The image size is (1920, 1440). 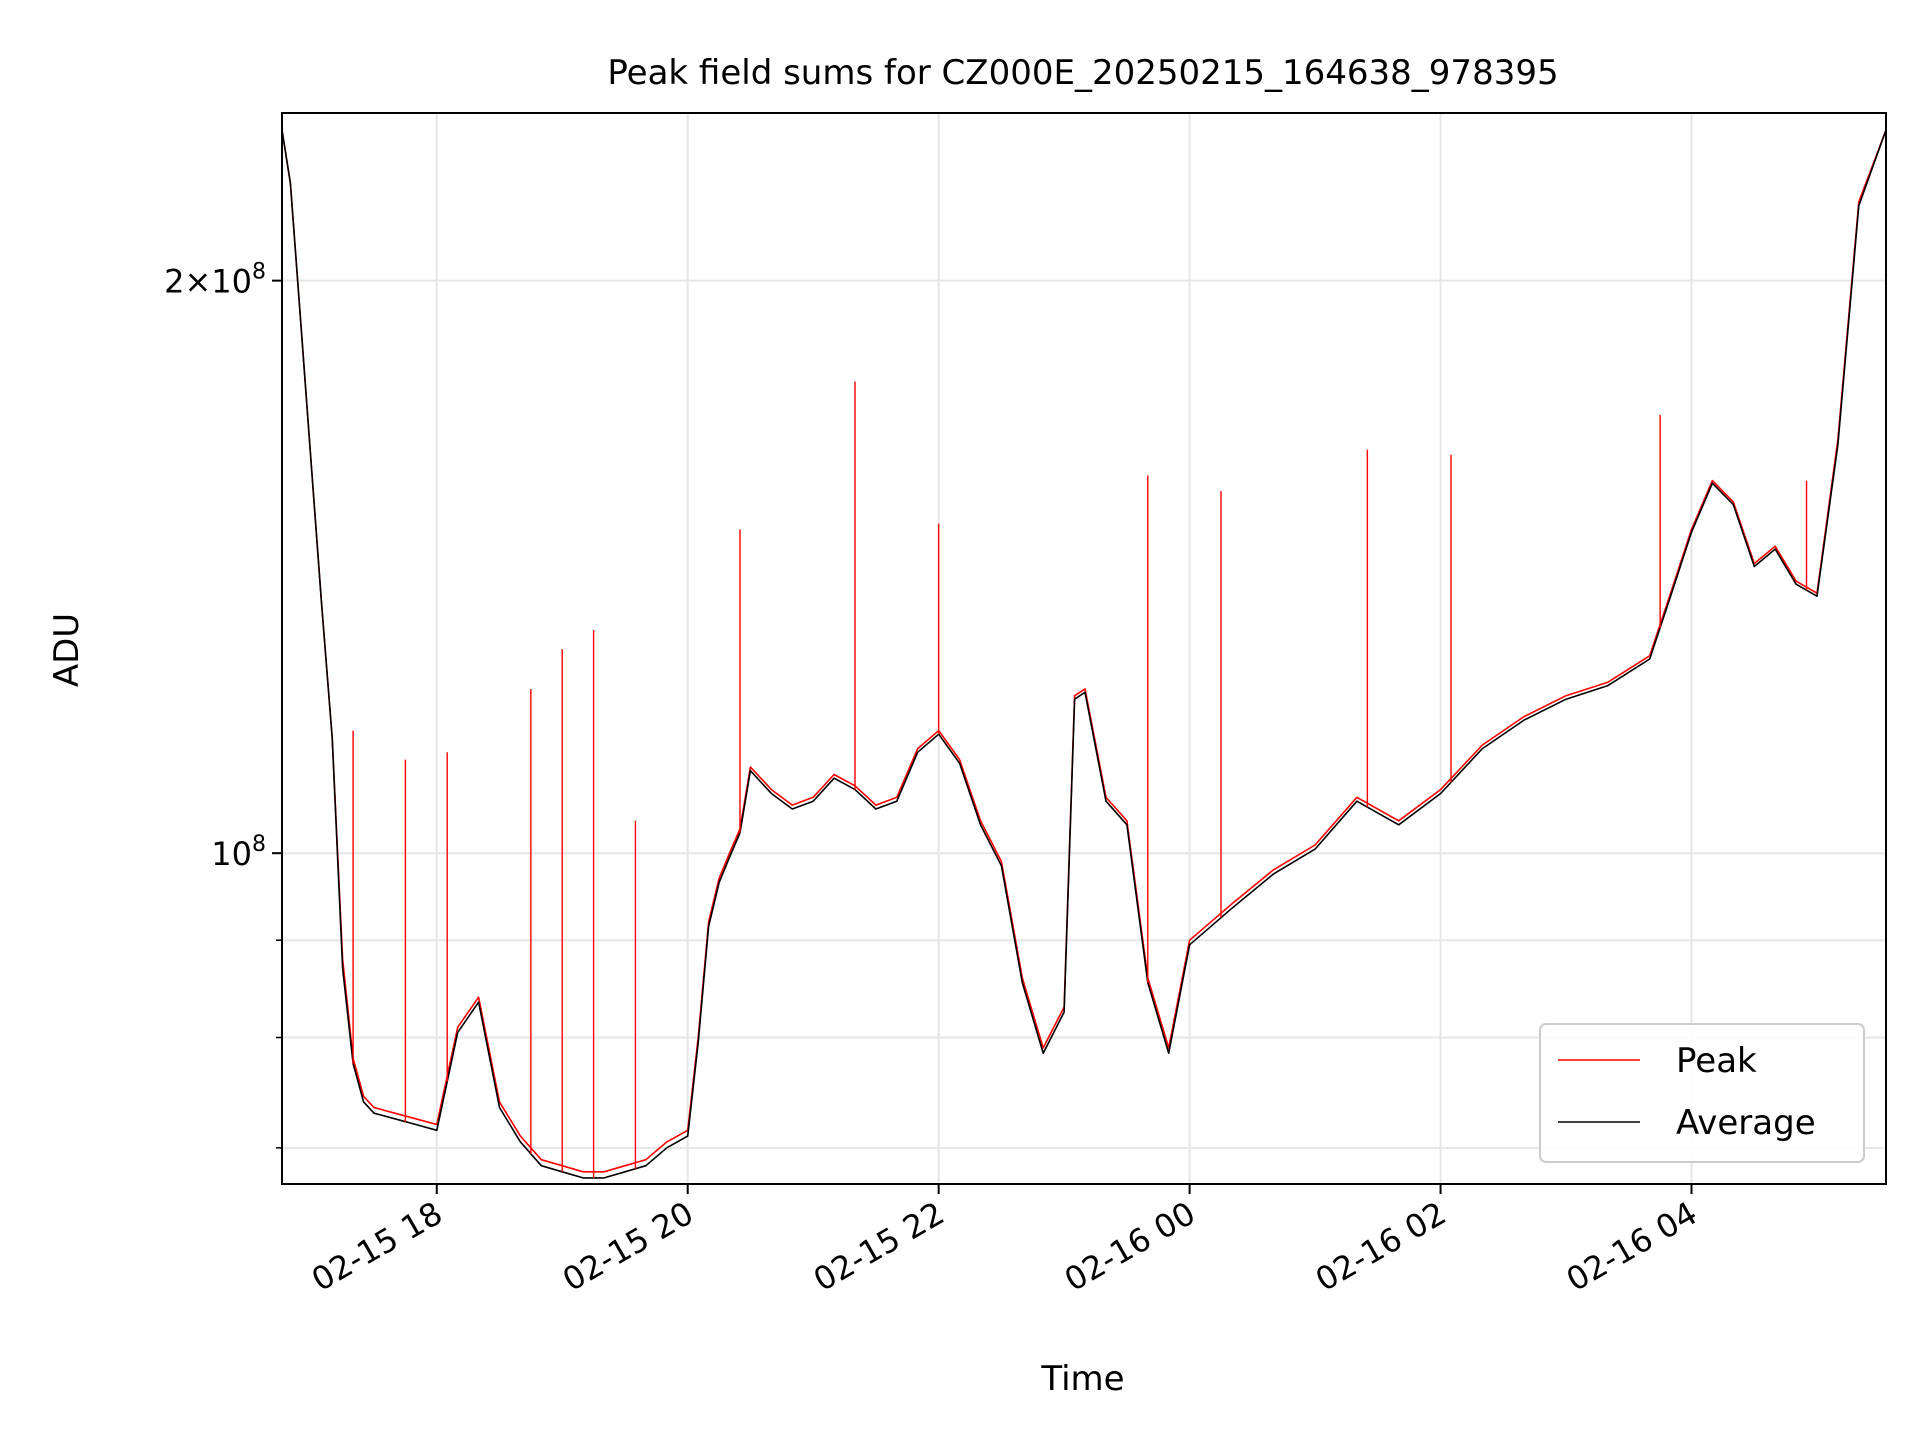 I want to click on x-axis-label: Time, so click(x=1082, y=1379).